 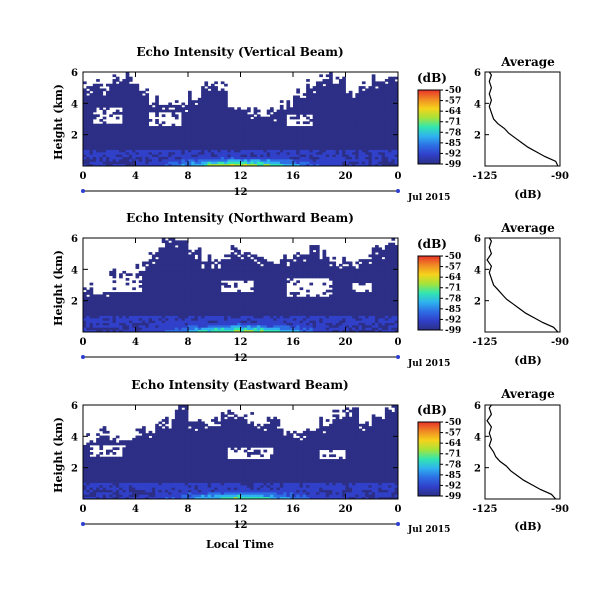 What do you see at coordinates (74, 73) in the screenshot?
I see `y-tick-label: 6` at bounding box center [74, 73].